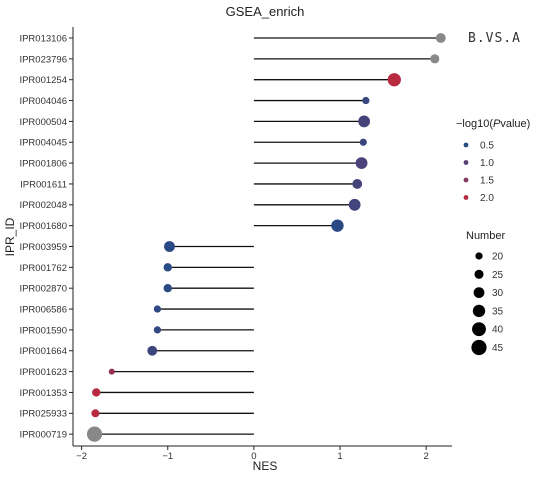 Image resolution: width=550 pixels, height=478 pixels. What do you see at coordinates (43, 372) in the screenshot?
I see `y-tick-label: IPR001623` at bounding box center [43, 372].